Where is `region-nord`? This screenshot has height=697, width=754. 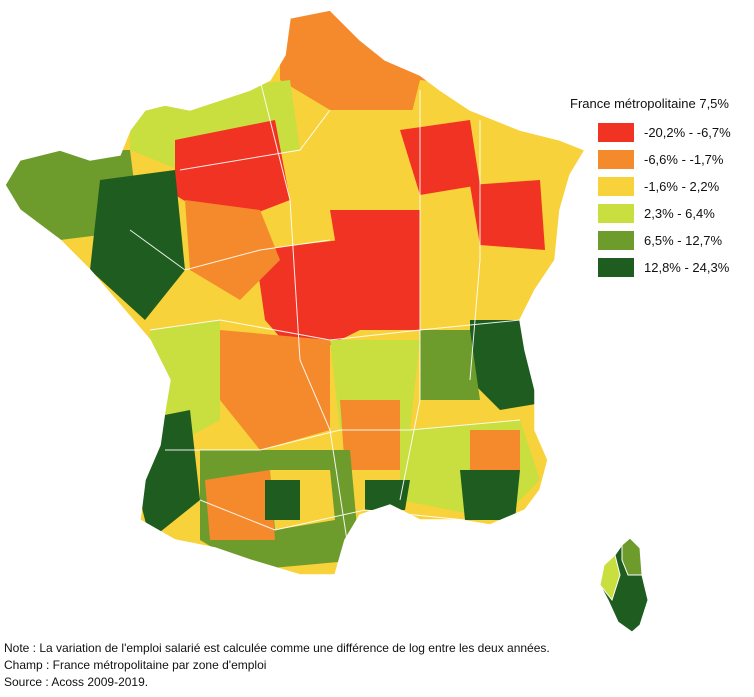 region-nord is located at coordinates (355, 60).